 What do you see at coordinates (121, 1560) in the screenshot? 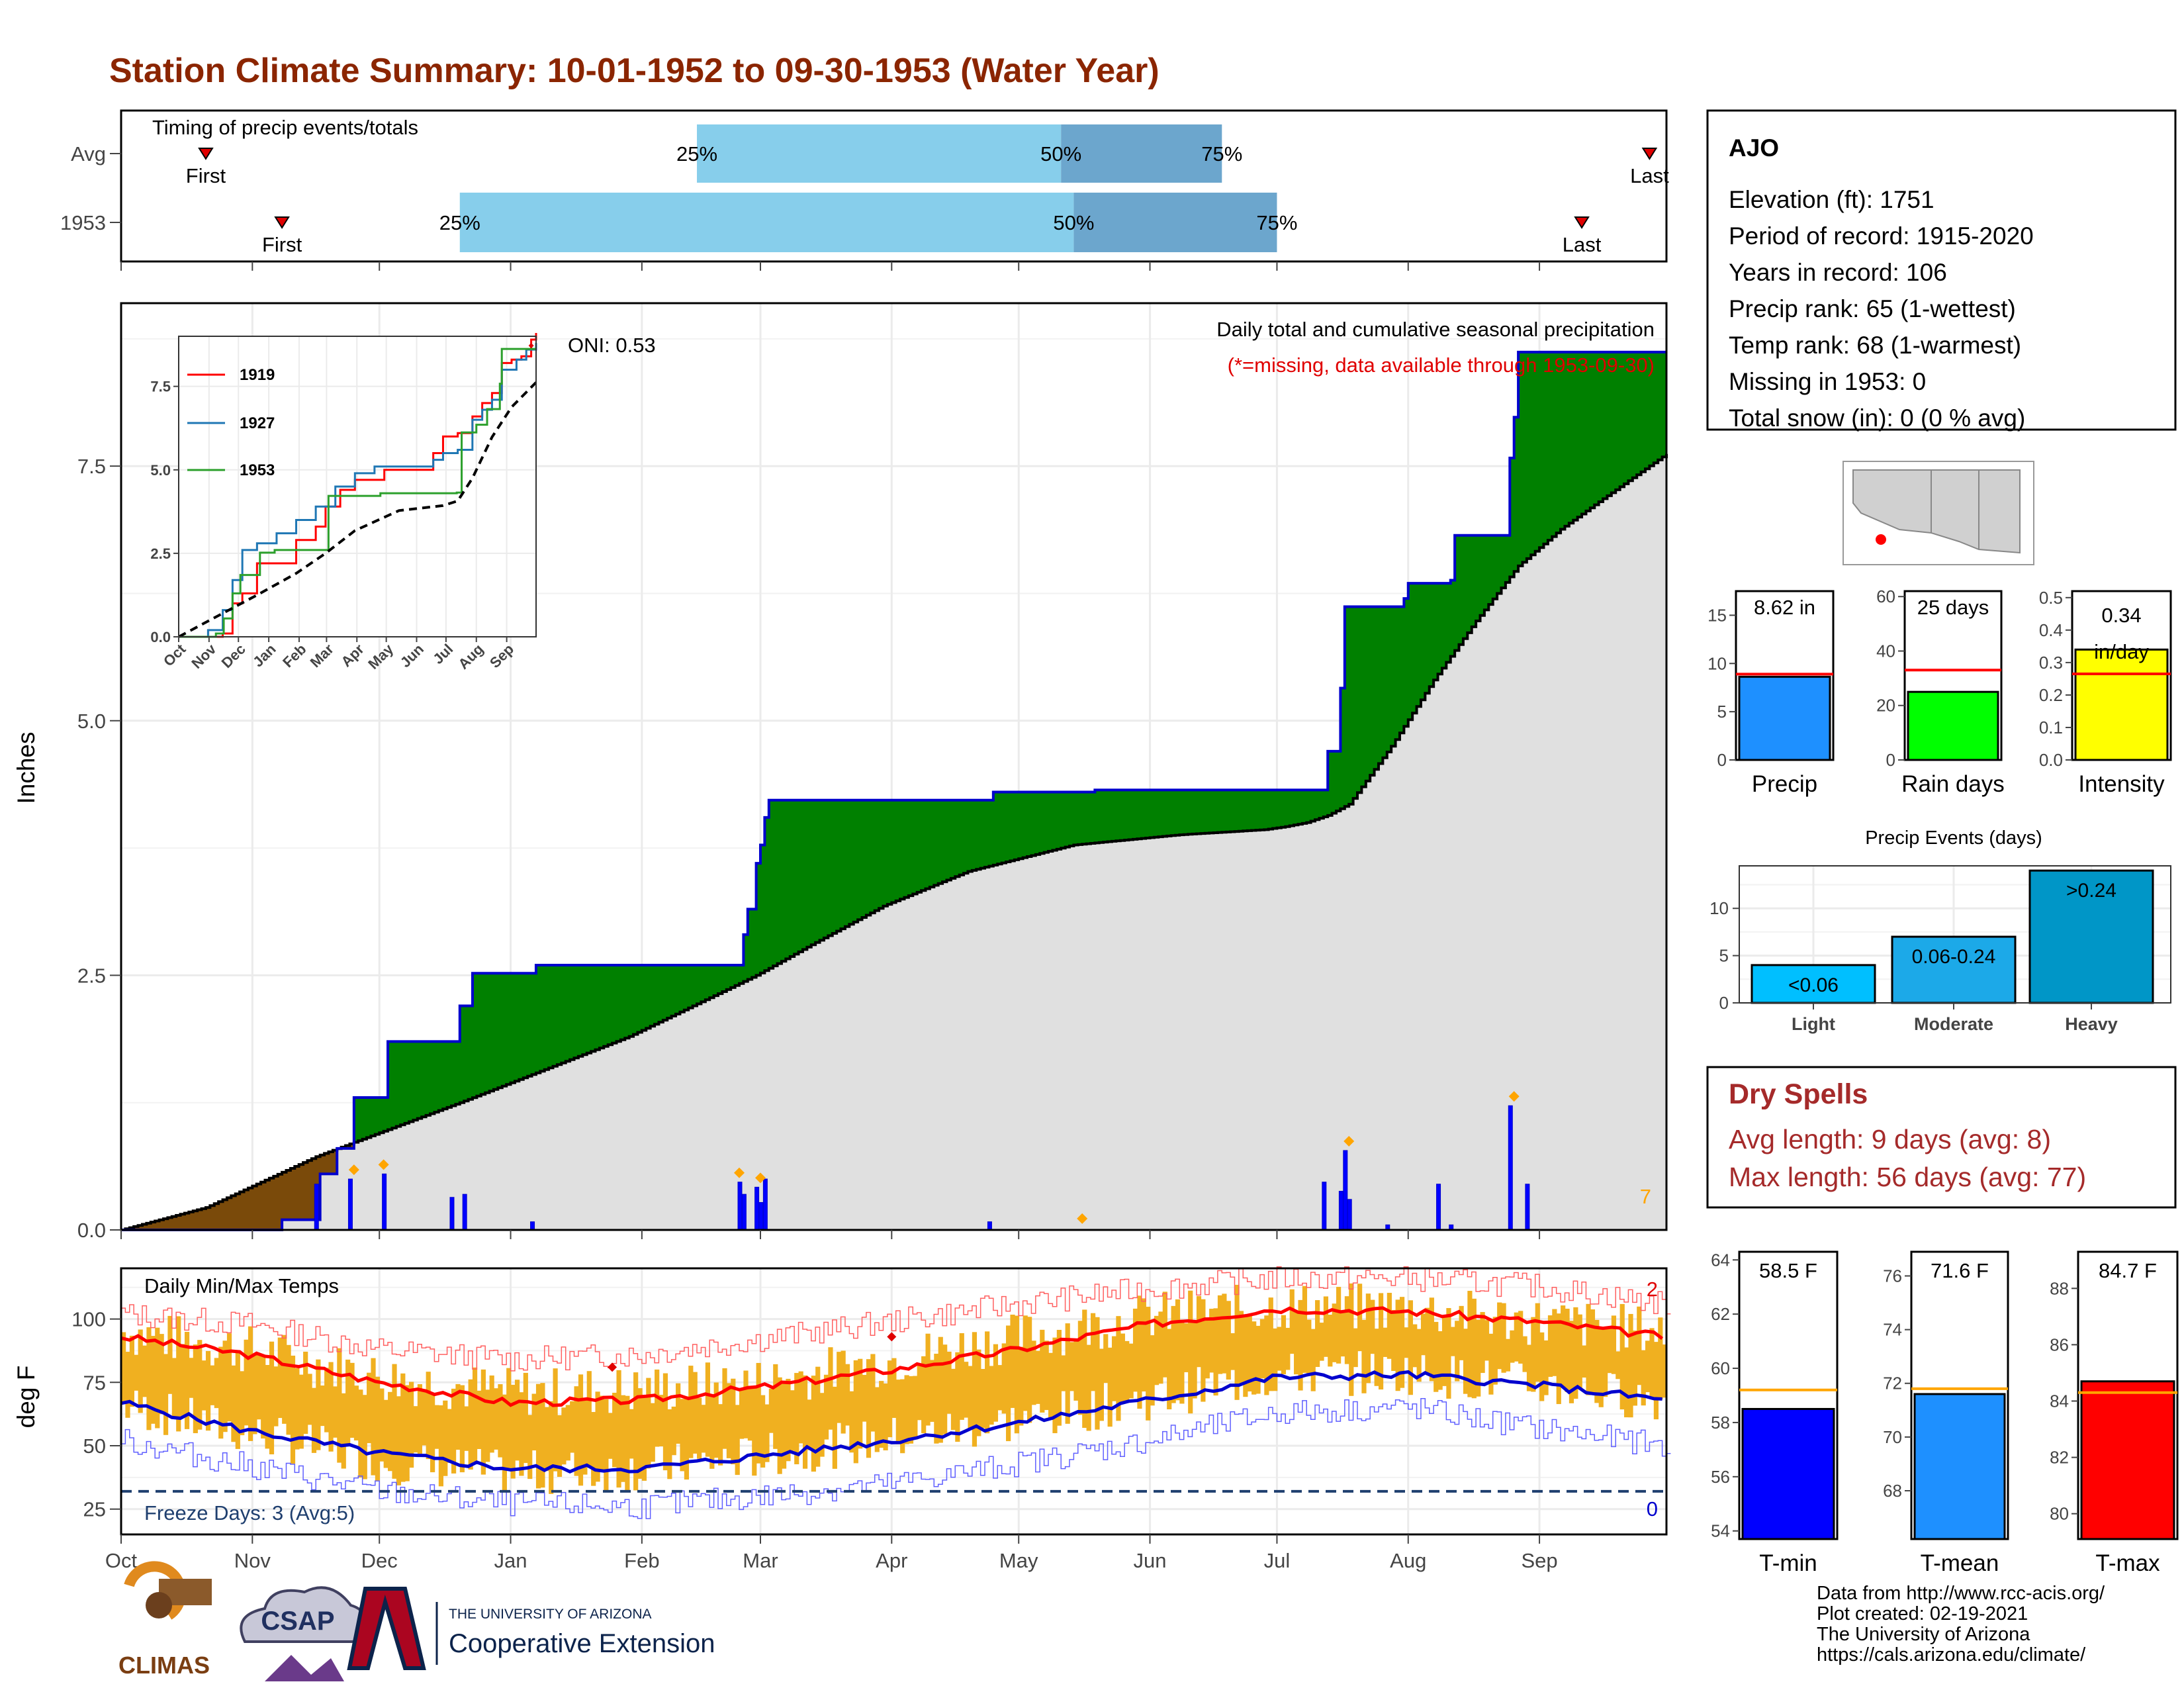
I see `month-label: Oct` at bounding box center [121, 1560].